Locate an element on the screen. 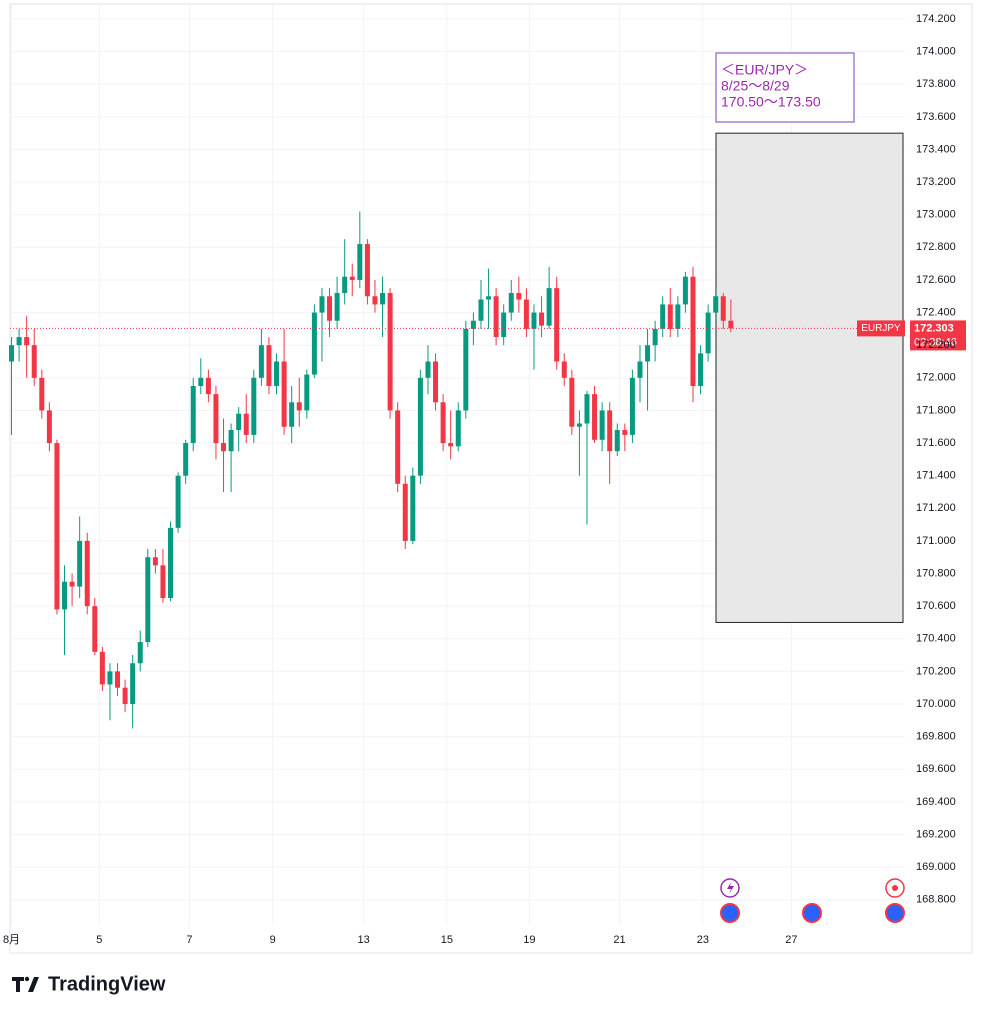  y-tick-label: 171.200 is located at coordinates (936, 508).